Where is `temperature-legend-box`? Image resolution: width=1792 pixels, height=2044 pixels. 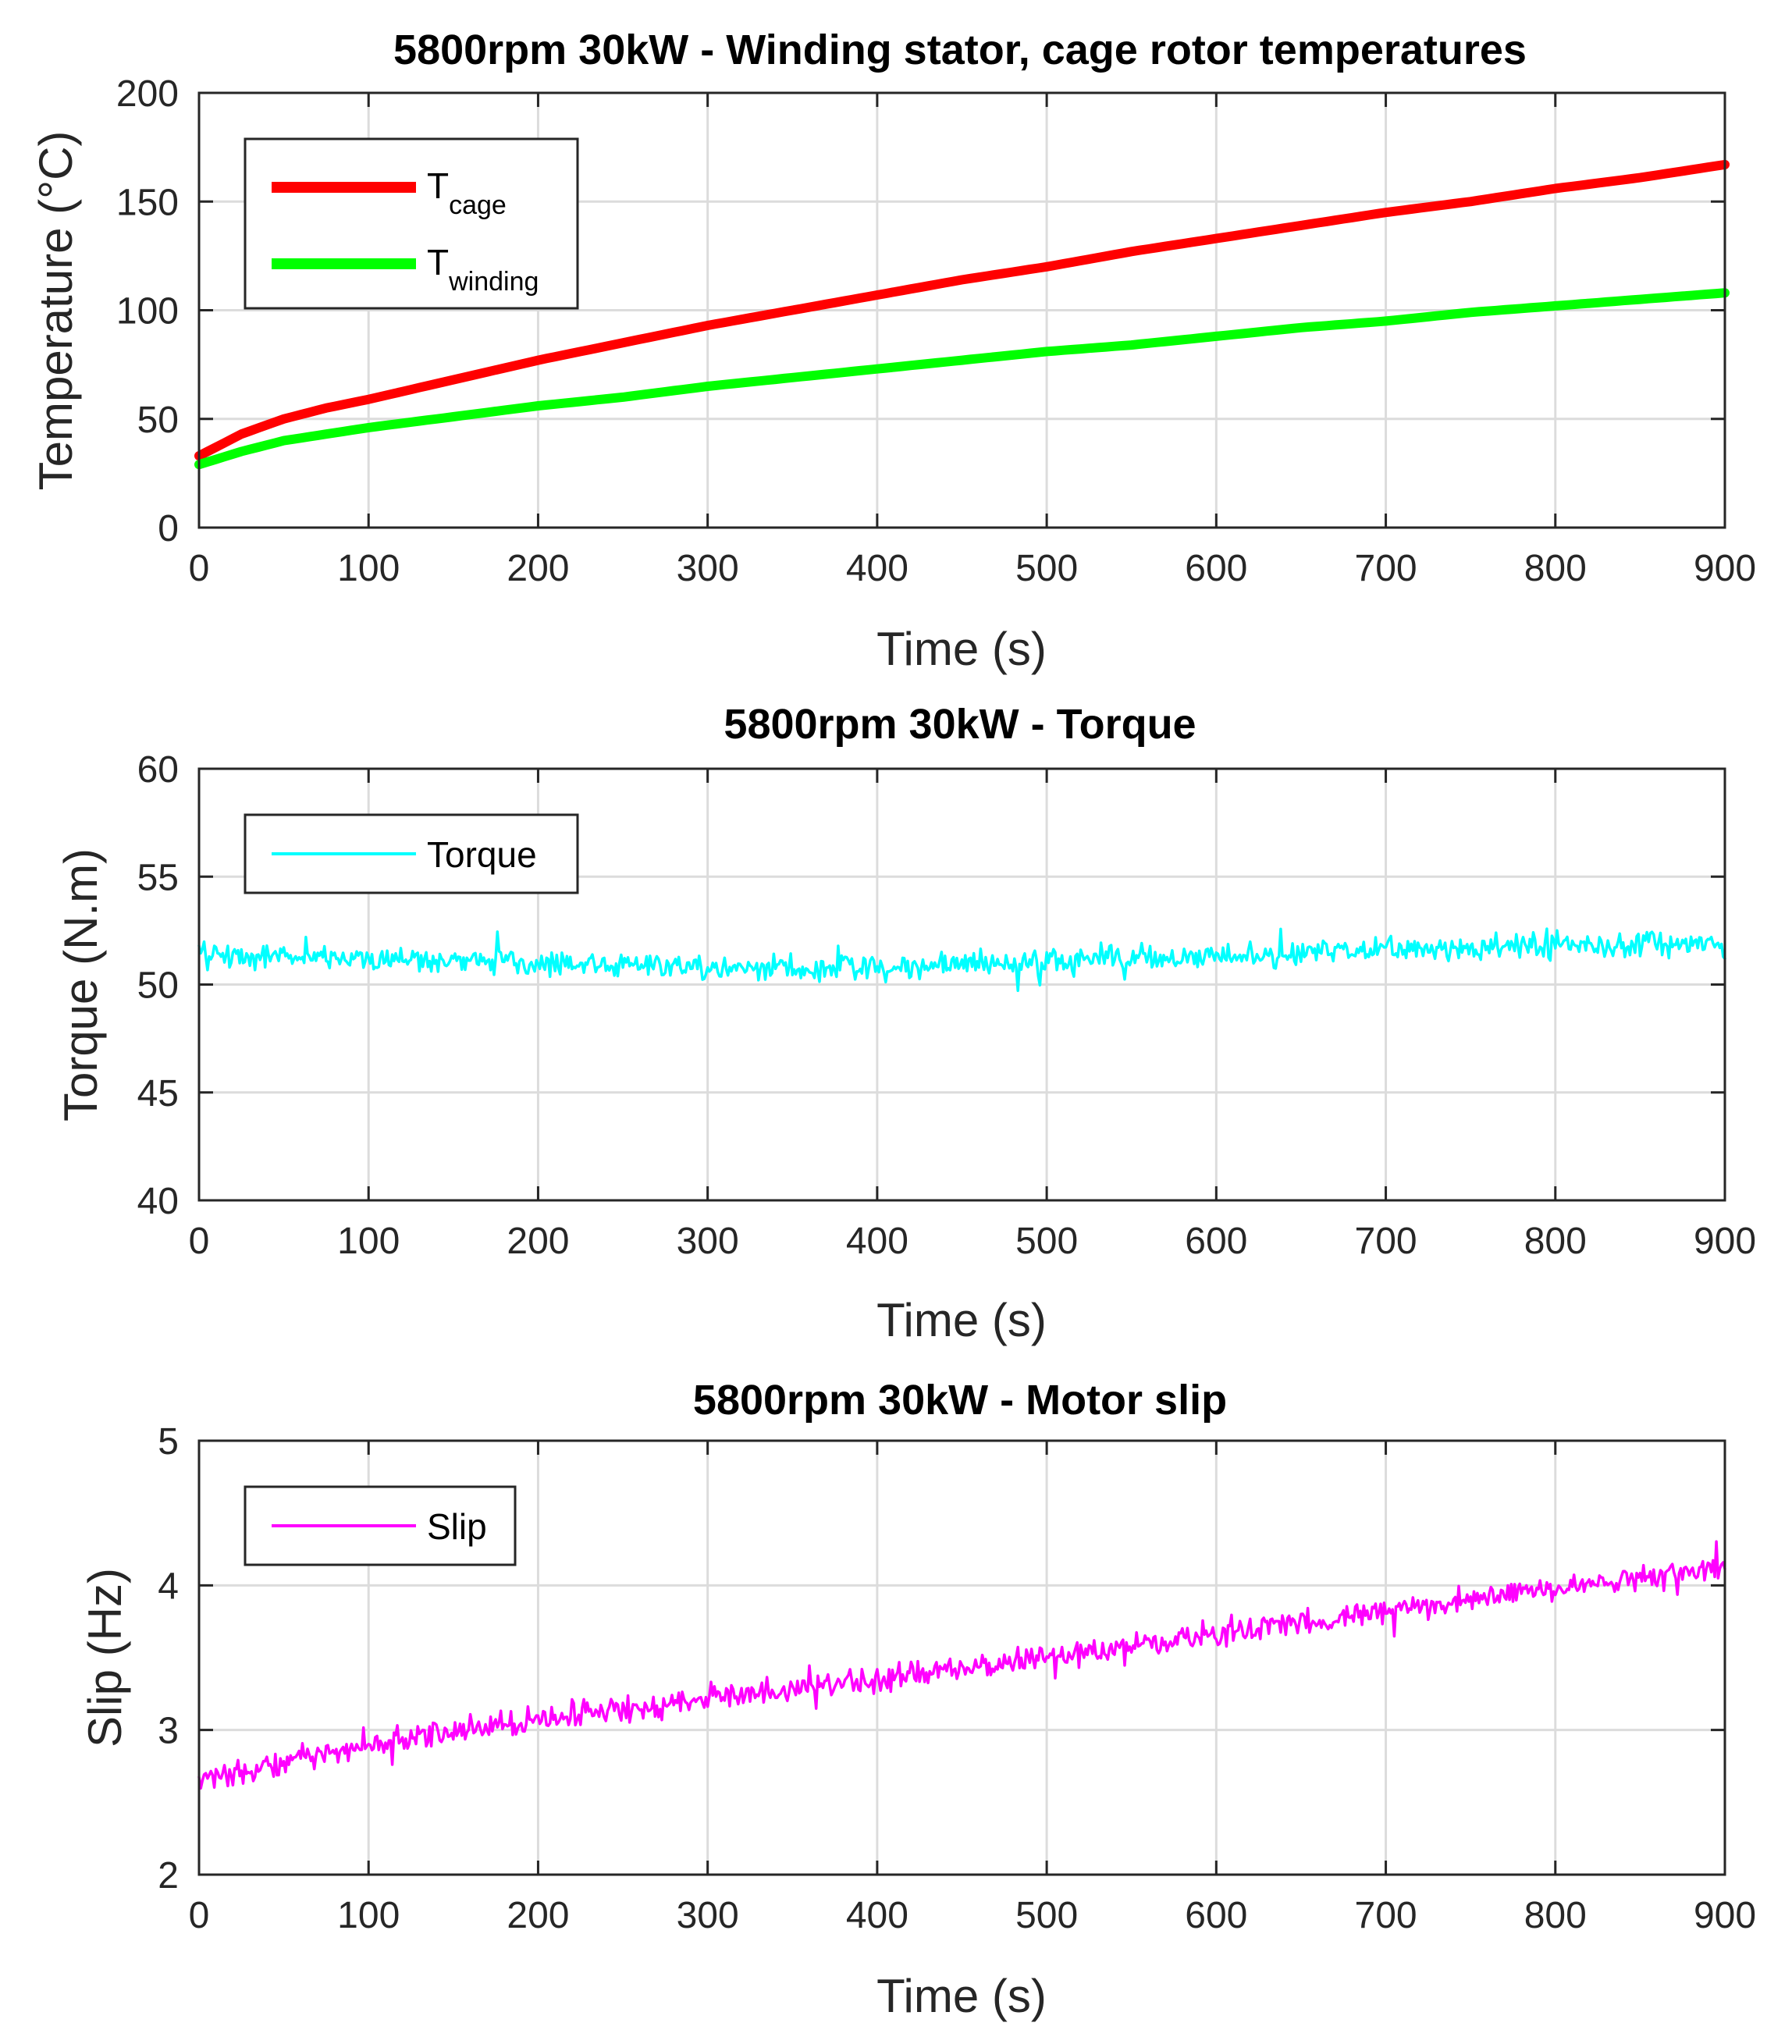
temperature-legend-box is located at coordinates (411, 223).